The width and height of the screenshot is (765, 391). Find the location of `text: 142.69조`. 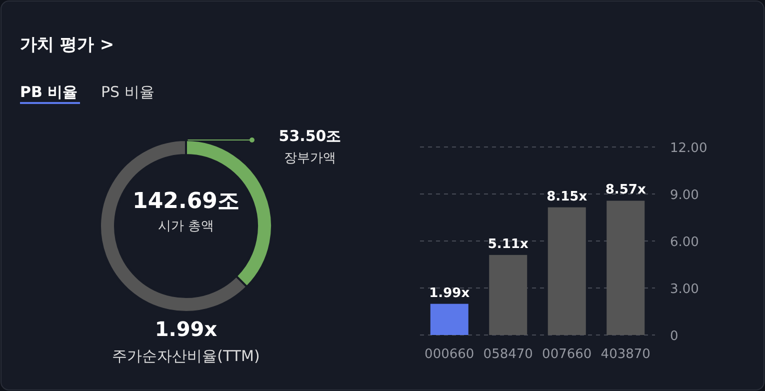

text: 142.69조 is located at coordinates (186, 201).